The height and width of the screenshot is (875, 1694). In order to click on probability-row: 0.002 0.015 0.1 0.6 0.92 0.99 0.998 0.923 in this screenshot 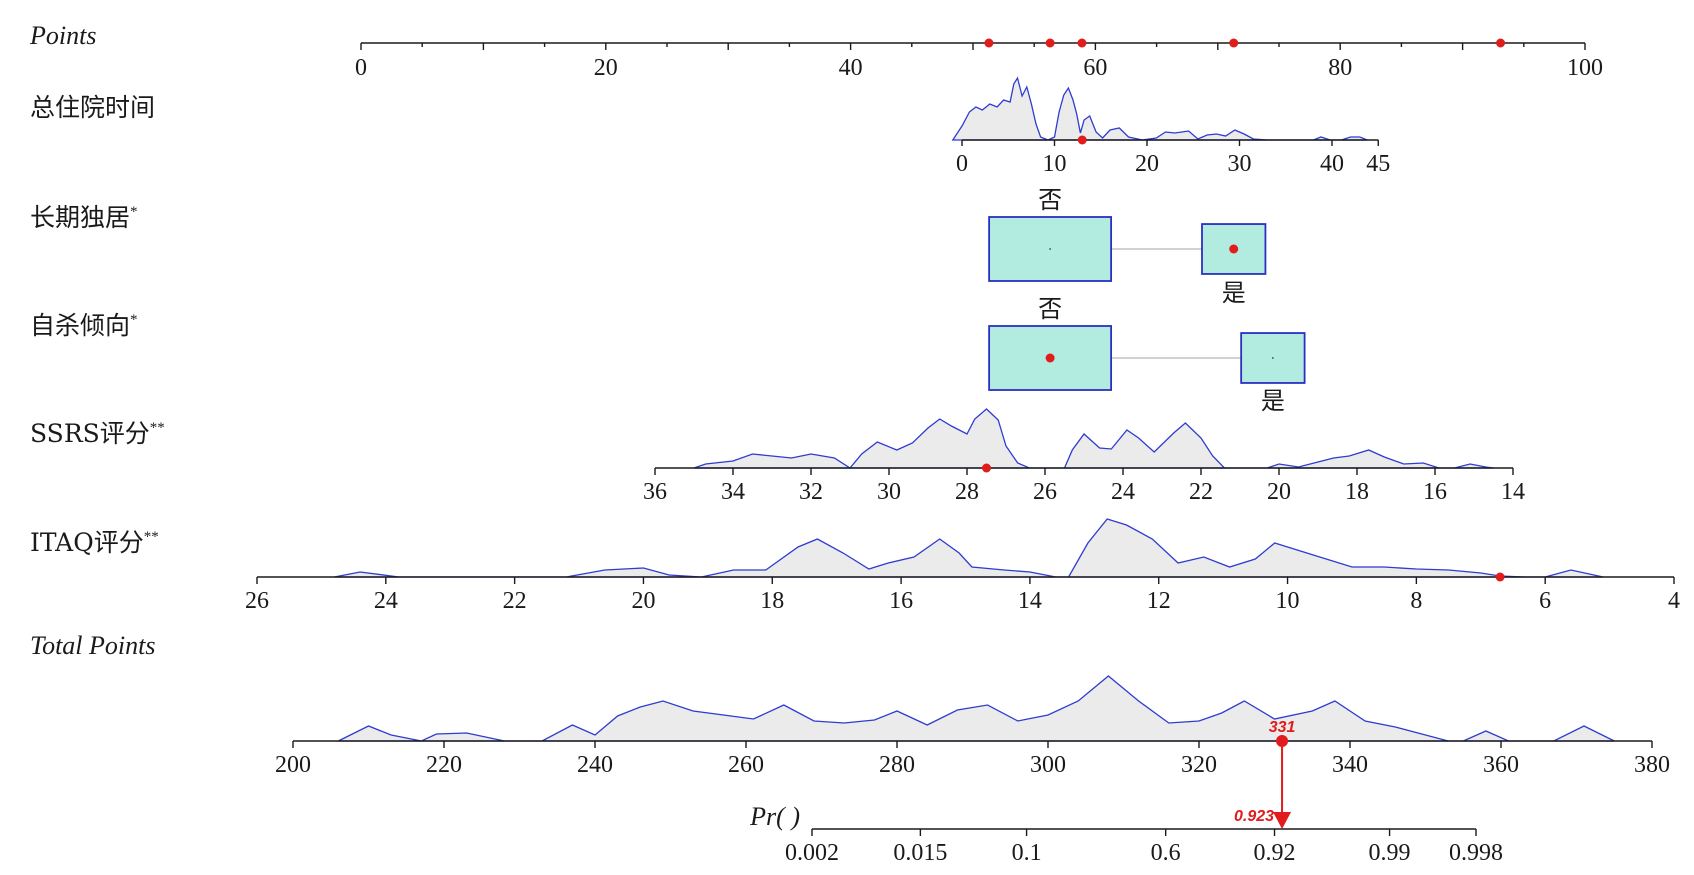, I will do `click(1144, 806)`.